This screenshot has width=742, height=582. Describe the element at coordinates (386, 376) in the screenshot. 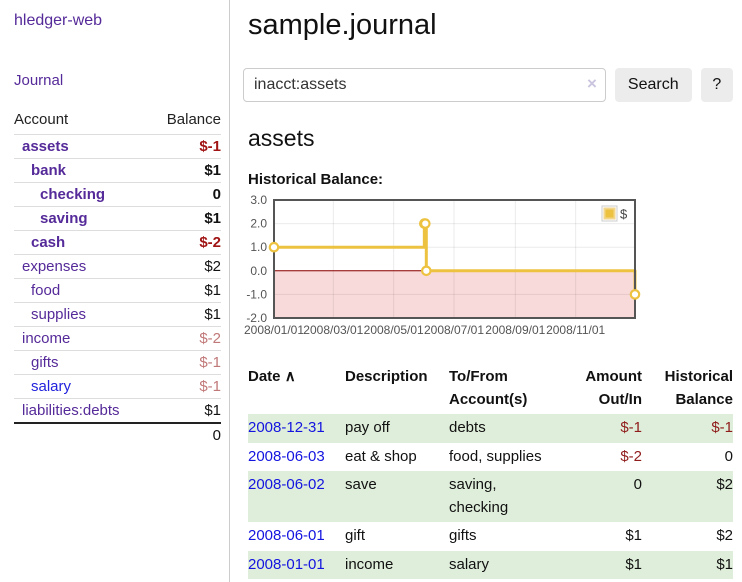

I see `register-col-description: Description` at that location.